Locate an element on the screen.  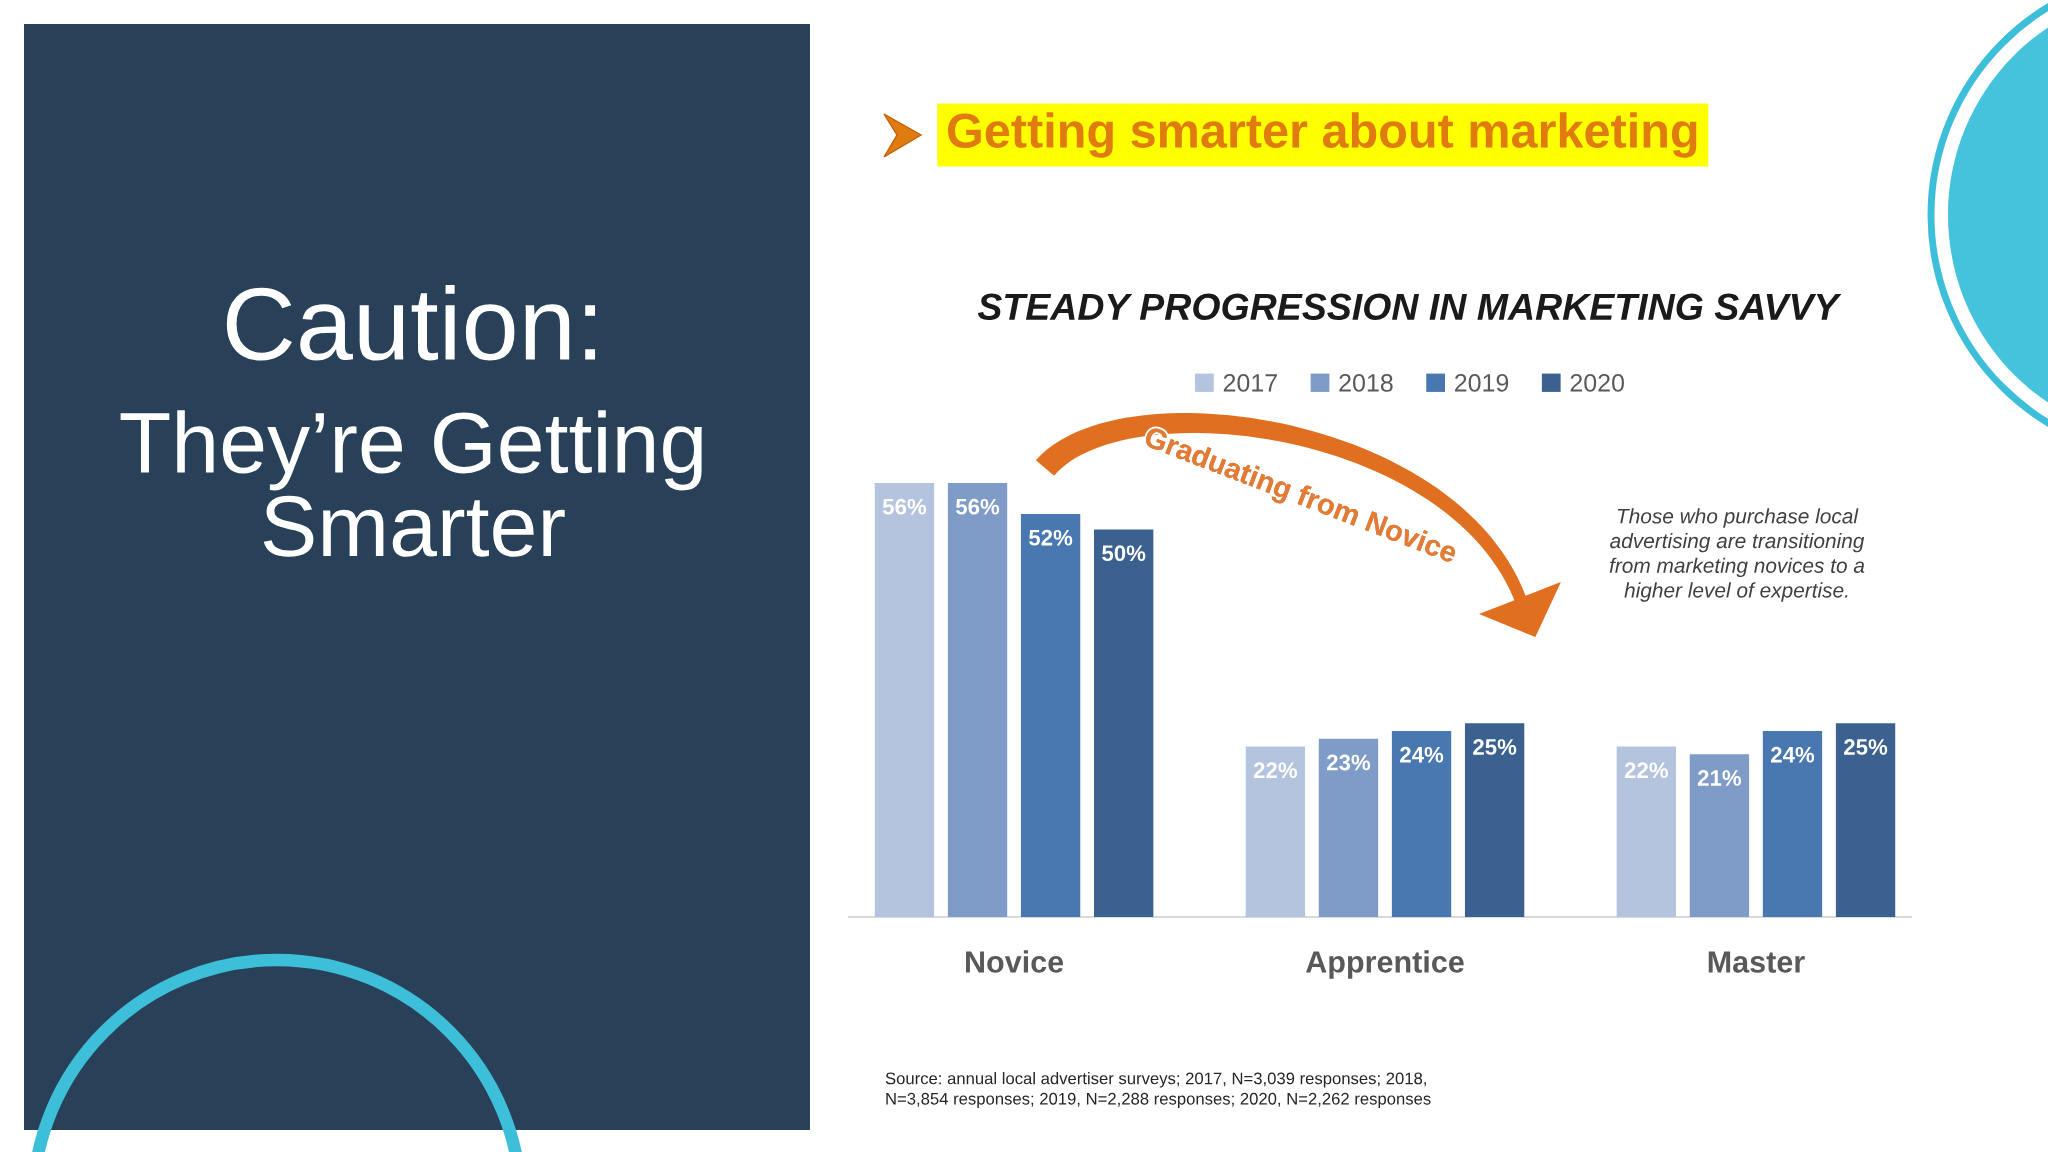
annotation: Those who purchase local advertising are transitioning from marketing novices to a higher level of expertise. is located at coordinates (1737, 555).